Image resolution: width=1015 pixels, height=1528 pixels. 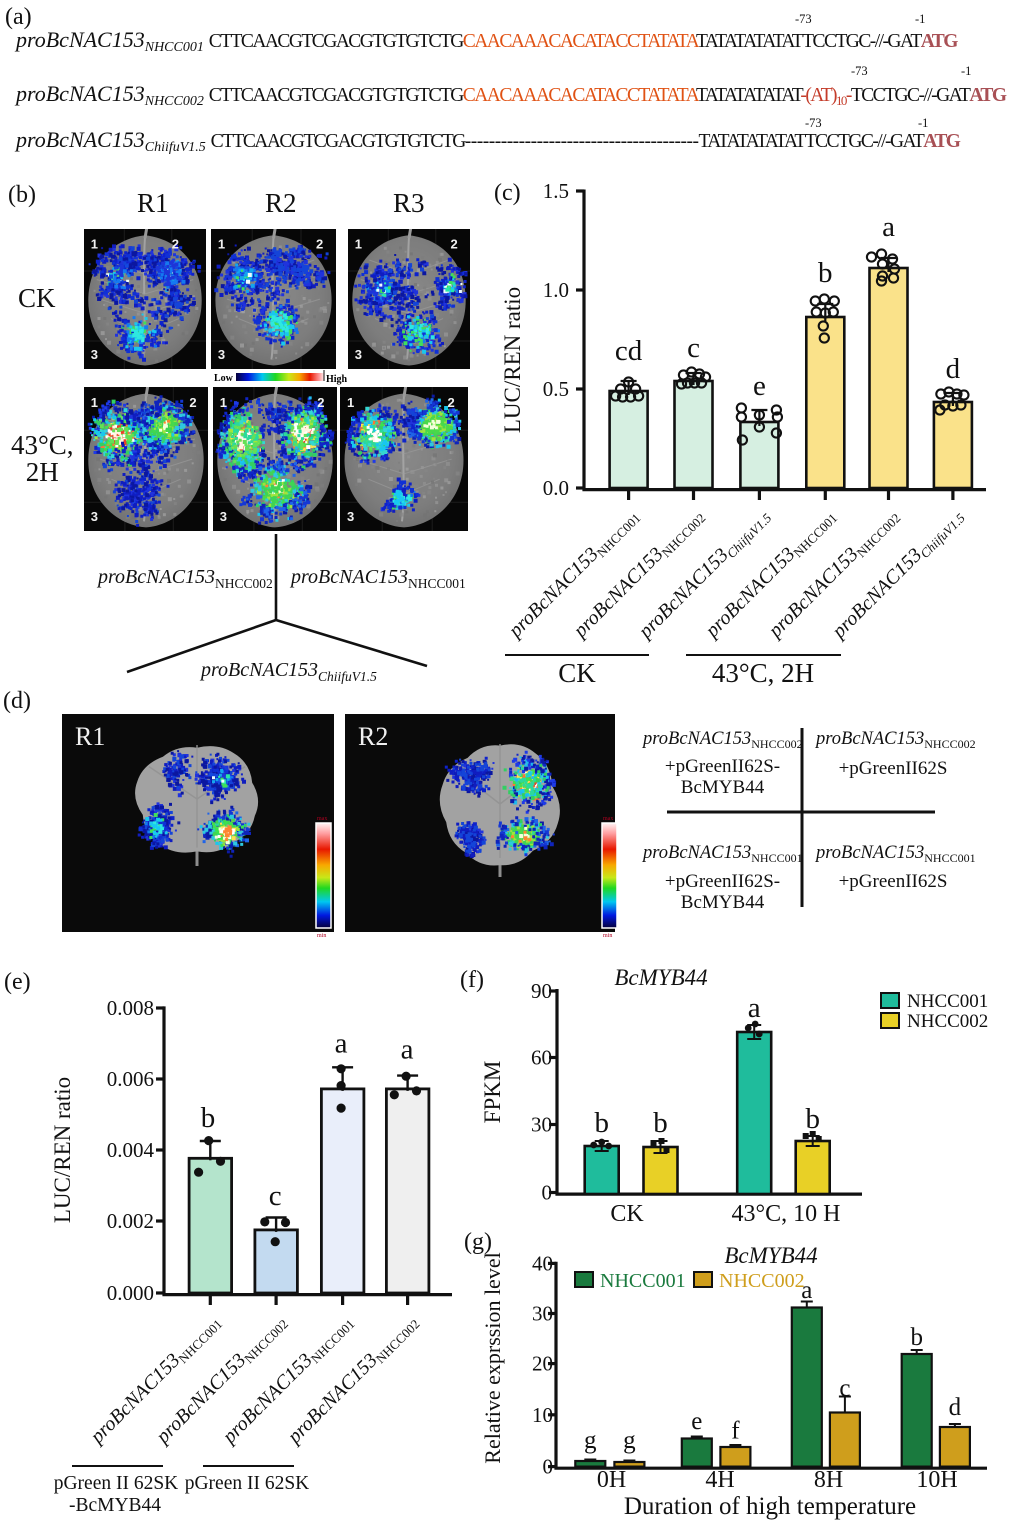 What do you see at coordinates (337, 379) in the screenshot?
I see `svg-text: High` at bounding box center [337, 379].